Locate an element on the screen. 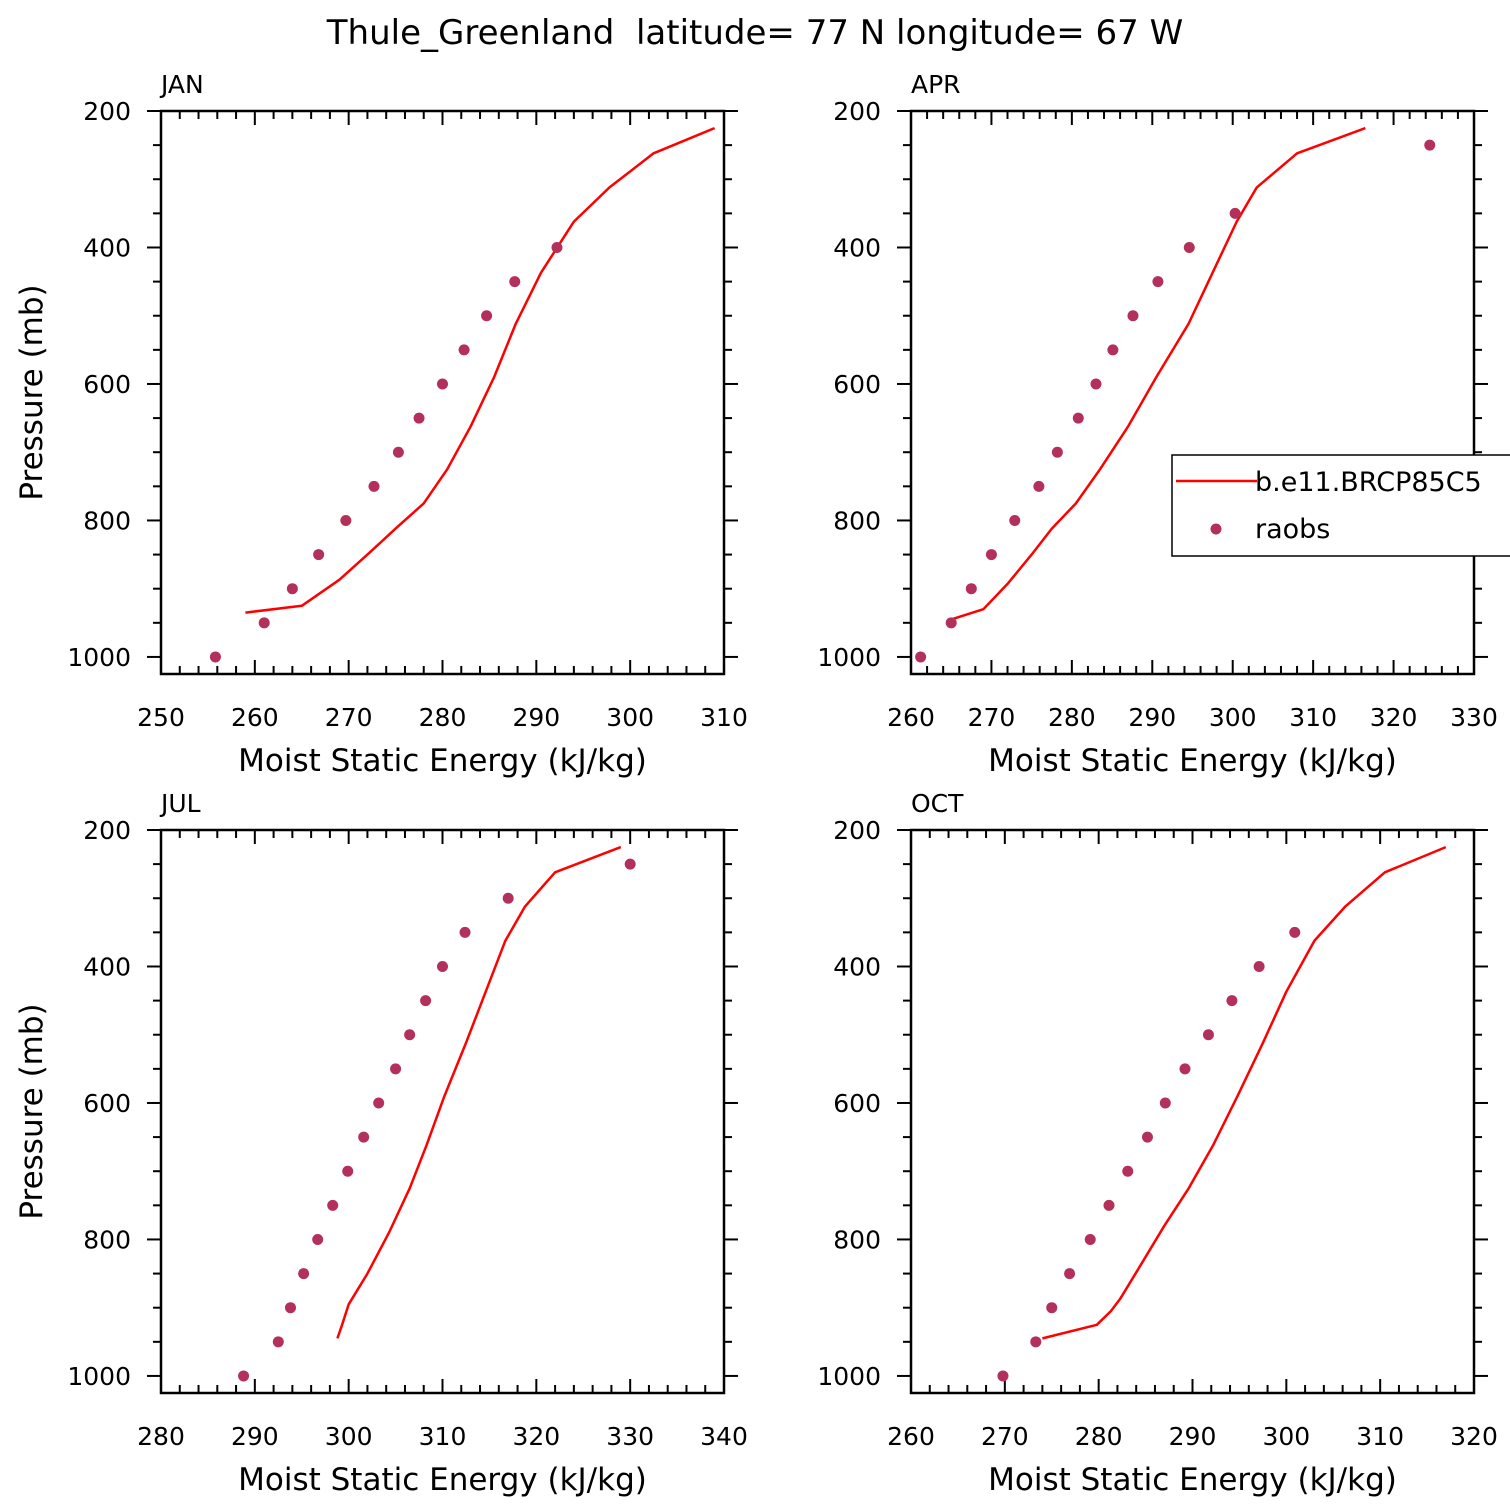 The height and width of the screenshot is (1510, 1510). panel-label: JUL is located at coordinates (180, 803).